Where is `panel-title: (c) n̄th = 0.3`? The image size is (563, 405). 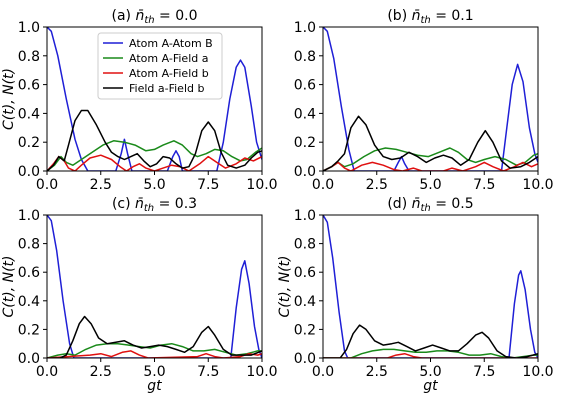
panel-title: (c) n̄th = 0.3 is located at coordinates (154, 205).